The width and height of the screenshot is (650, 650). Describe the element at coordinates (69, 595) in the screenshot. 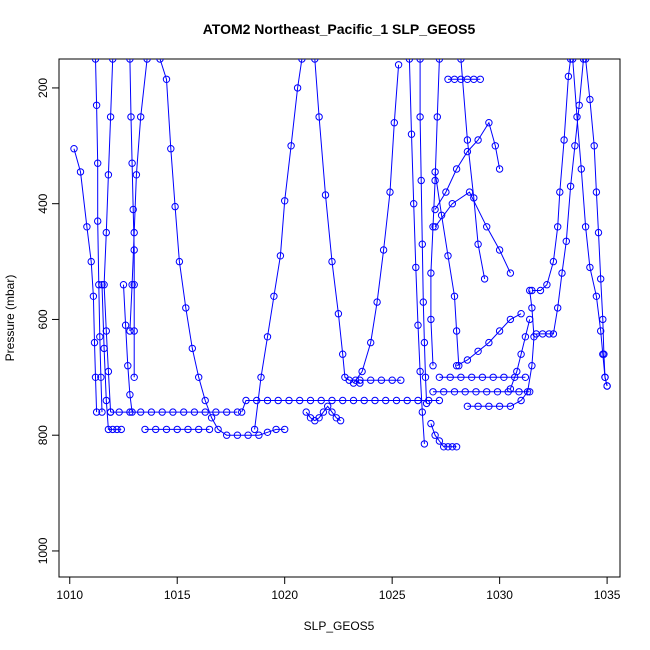

I see `x-tick-label: 1010` at that location.